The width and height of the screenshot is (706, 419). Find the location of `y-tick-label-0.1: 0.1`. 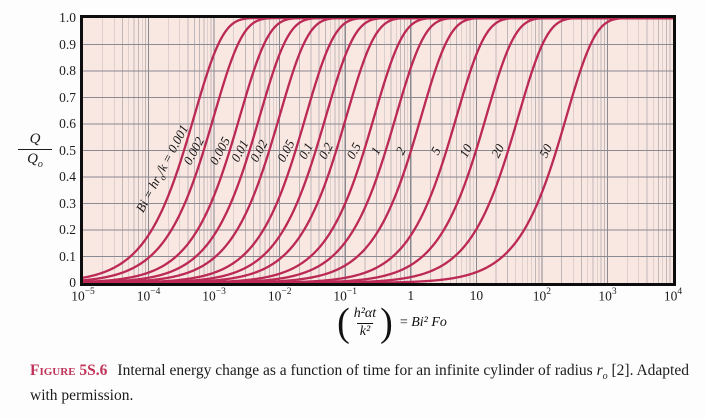

y-tick-label-0.1: 0.1 is located at coordinates (67, 256).